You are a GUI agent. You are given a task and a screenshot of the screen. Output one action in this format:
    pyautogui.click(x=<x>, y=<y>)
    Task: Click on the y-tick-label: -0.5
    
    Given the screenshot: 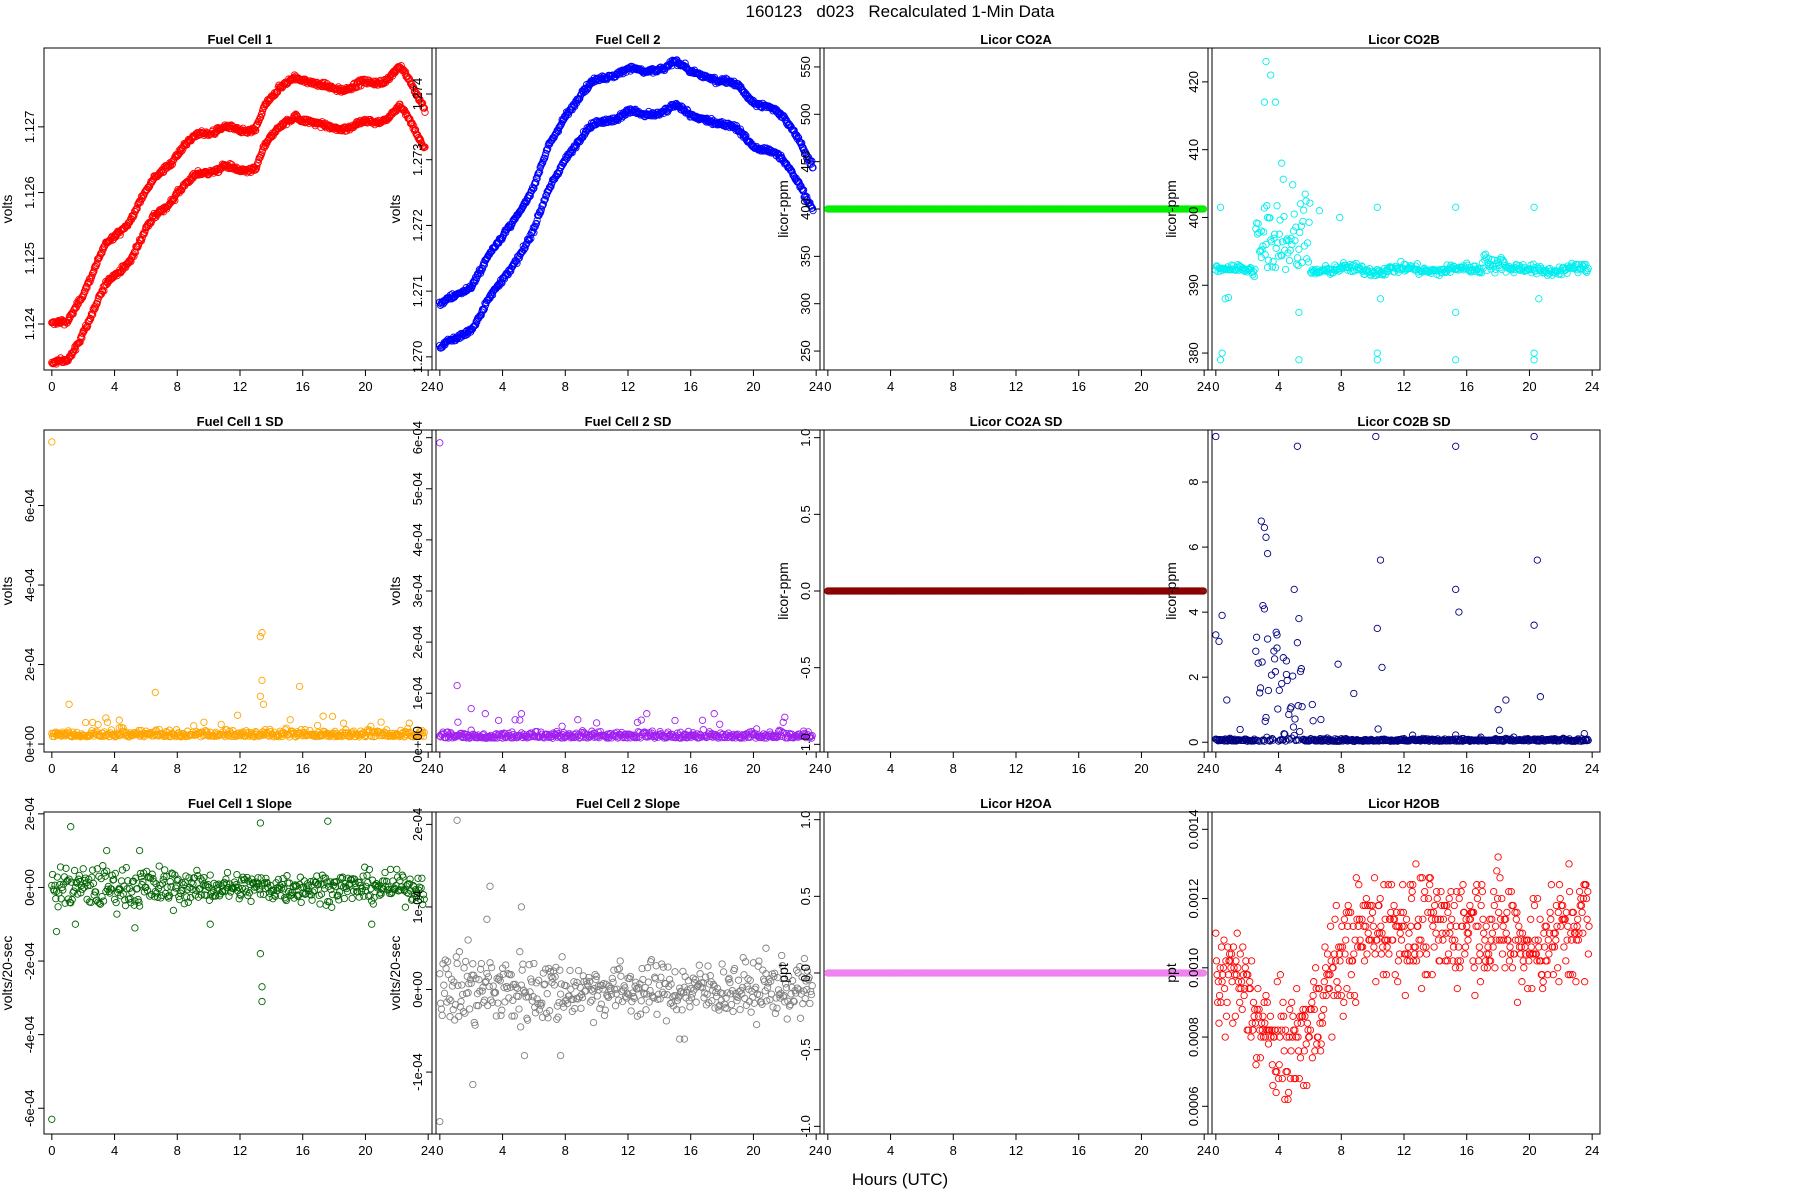 What is the action you would take?
    pyautogui.click(x=805, y=667)
    